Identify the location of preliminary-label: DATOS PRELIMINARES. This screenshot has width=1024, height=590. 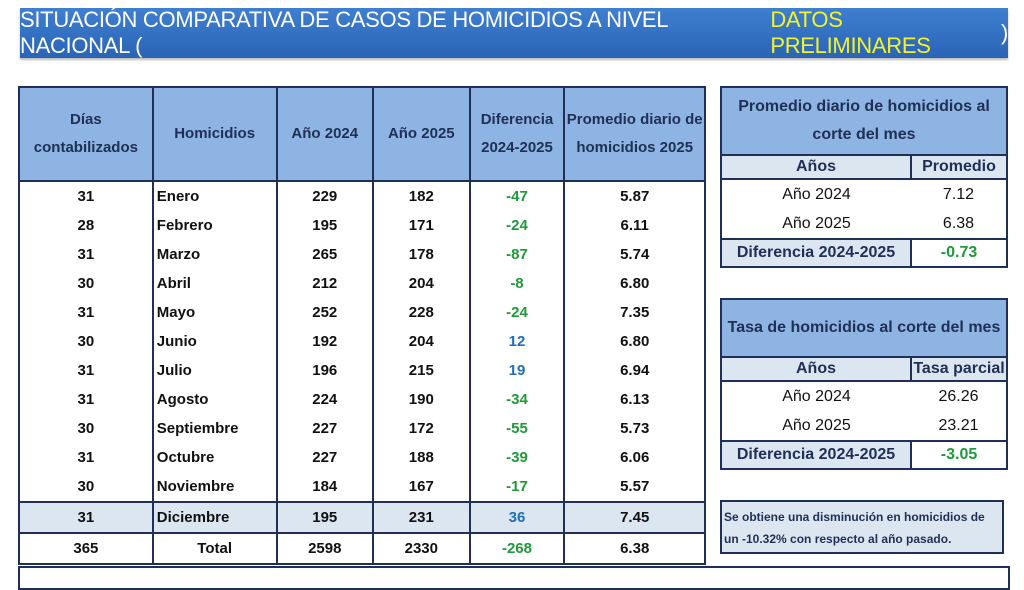
(850, 32).